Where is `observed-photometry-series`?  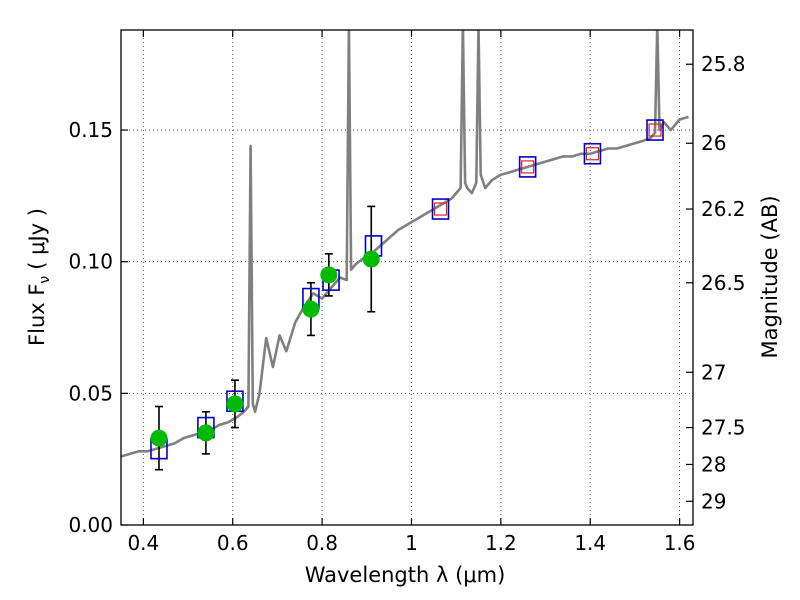
observed-photometry-series is located at coordinates (265, 348).